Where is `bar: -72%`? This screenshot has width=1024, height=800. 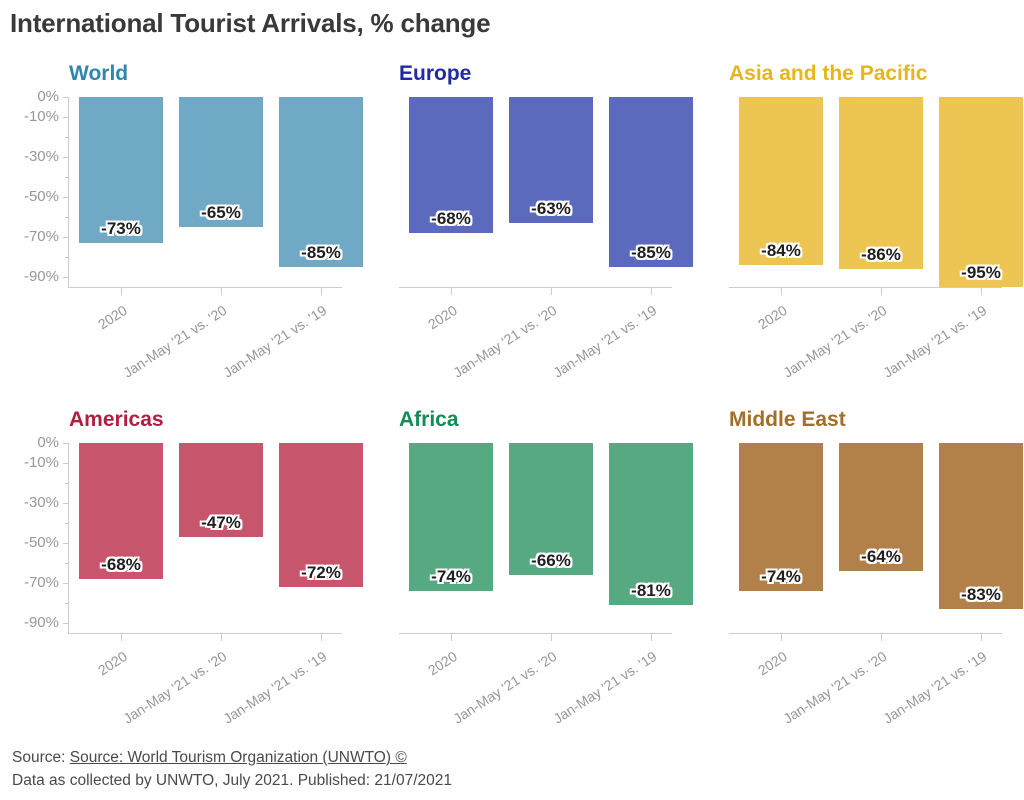
bar: -72% is located at coordinates (321, 515).